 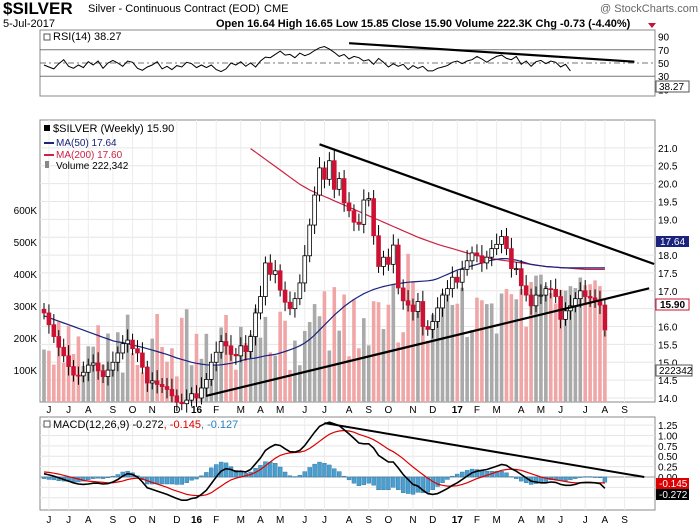 What do you see at coordinates (26, 371) in the screenshot?
I see `volume-tick-label: 100K` at bounding box center [26, 371].